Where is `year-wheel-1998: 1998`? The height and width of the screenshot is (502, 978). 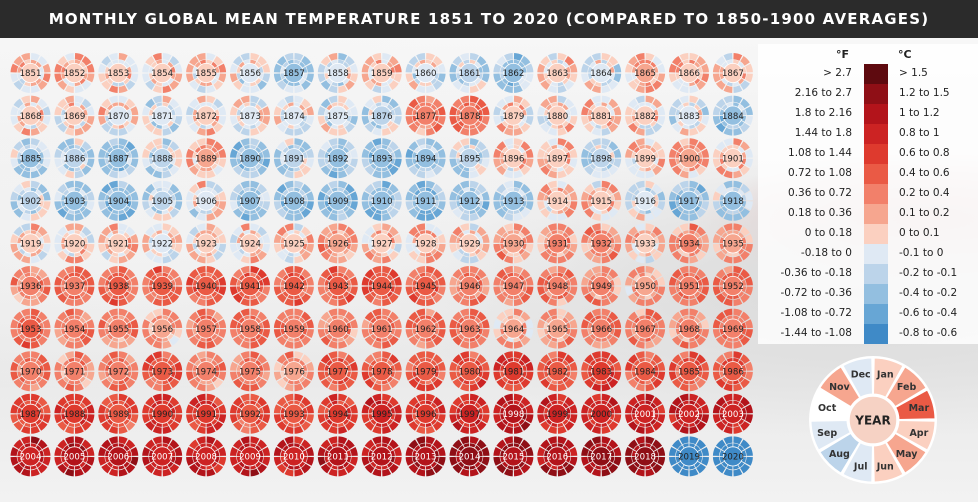
year-wheel-1998: 1998 is located at coordinates (513, 413).